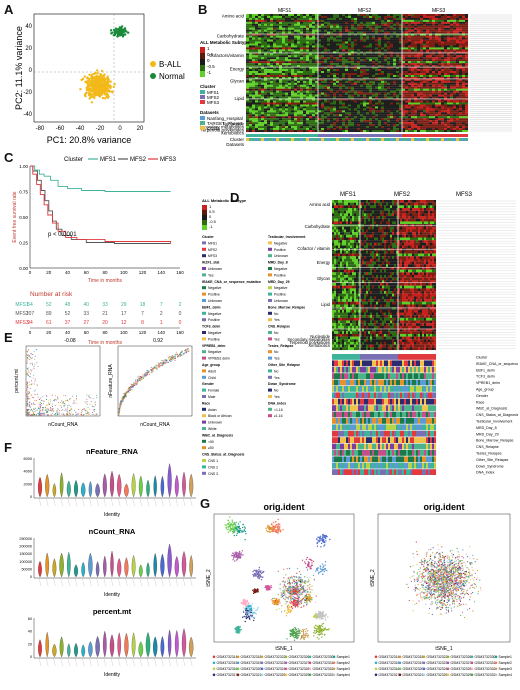 The image size is (520, 690). What do you see at coordinates (104, 64) in the screenshot?
I see `pca-points` at bounding box center [104, 64].